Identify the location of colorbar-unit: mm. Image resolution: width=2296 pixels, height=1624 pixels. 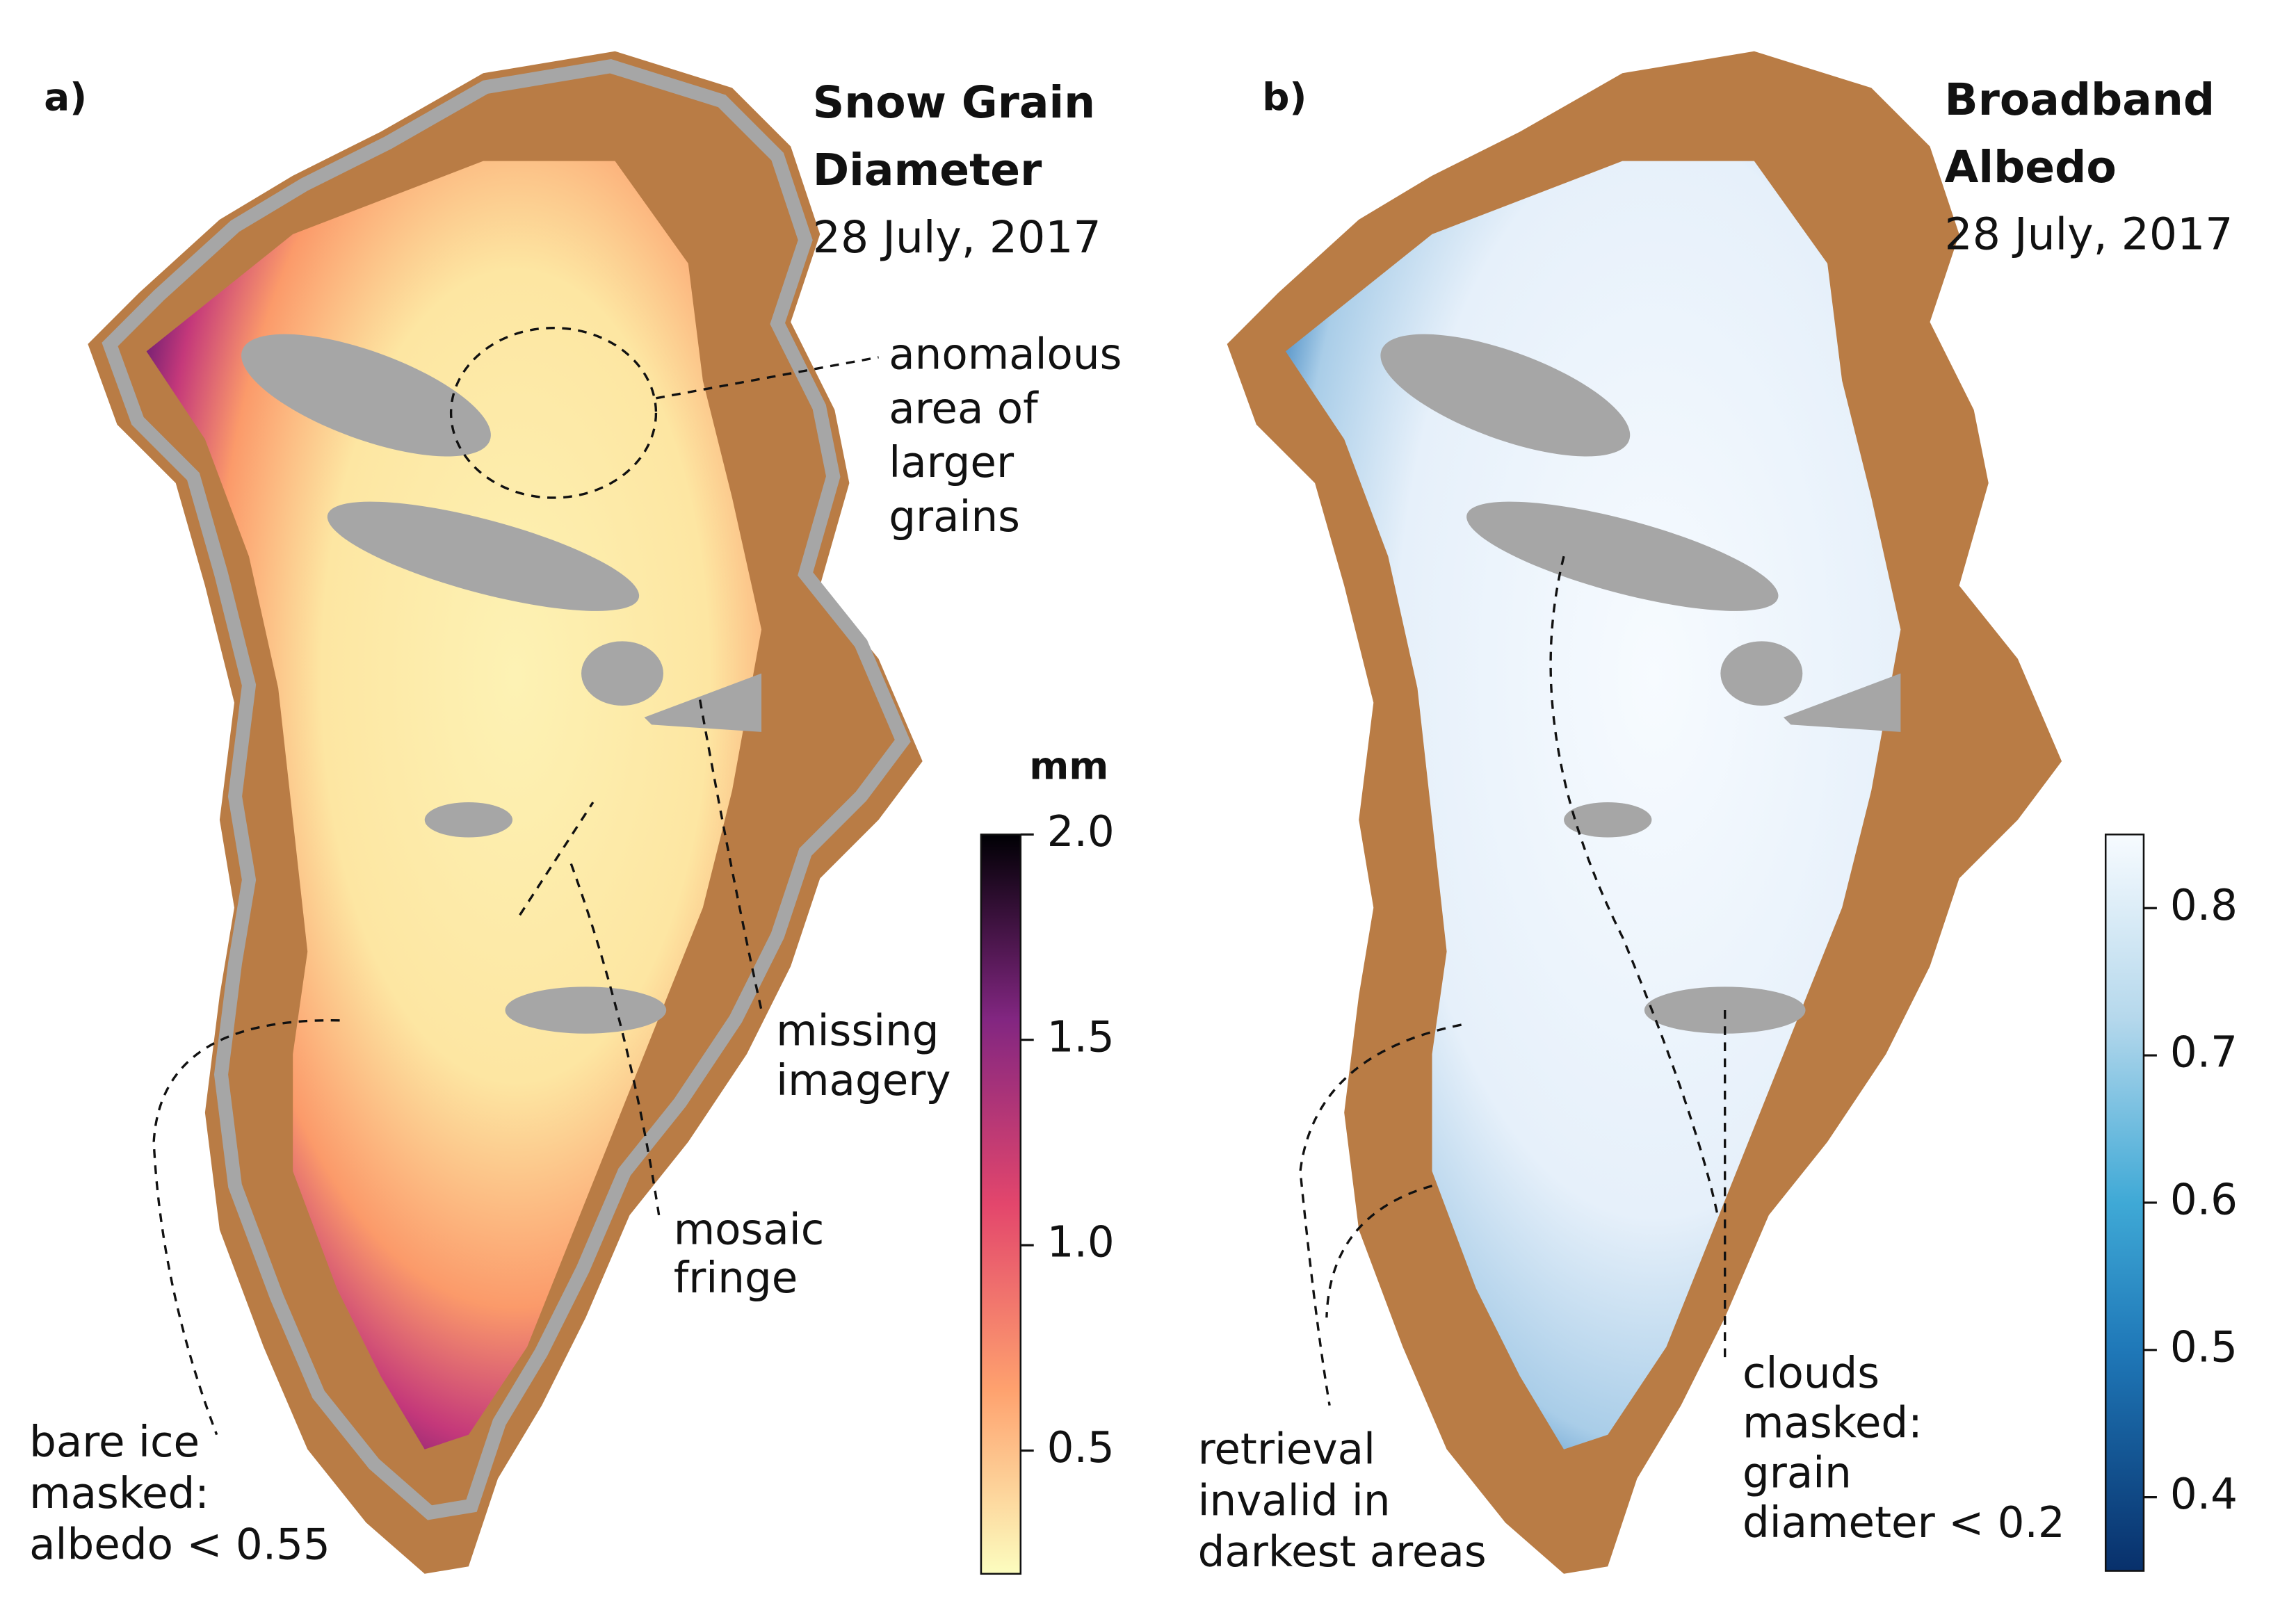
(1068, 766).